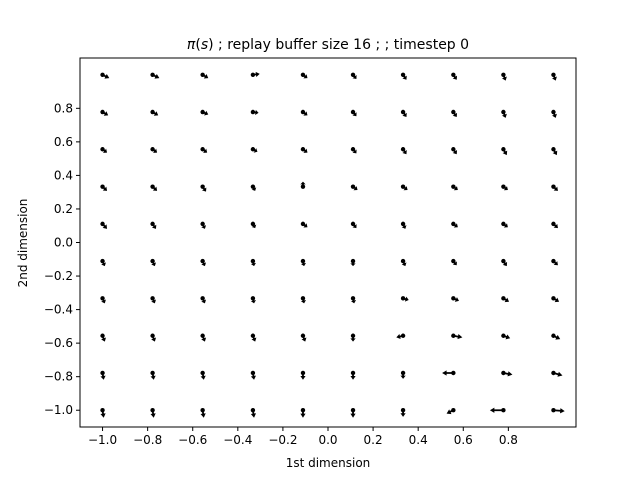  I want to click on x-tick-label: −0.2, so click(282, 440).